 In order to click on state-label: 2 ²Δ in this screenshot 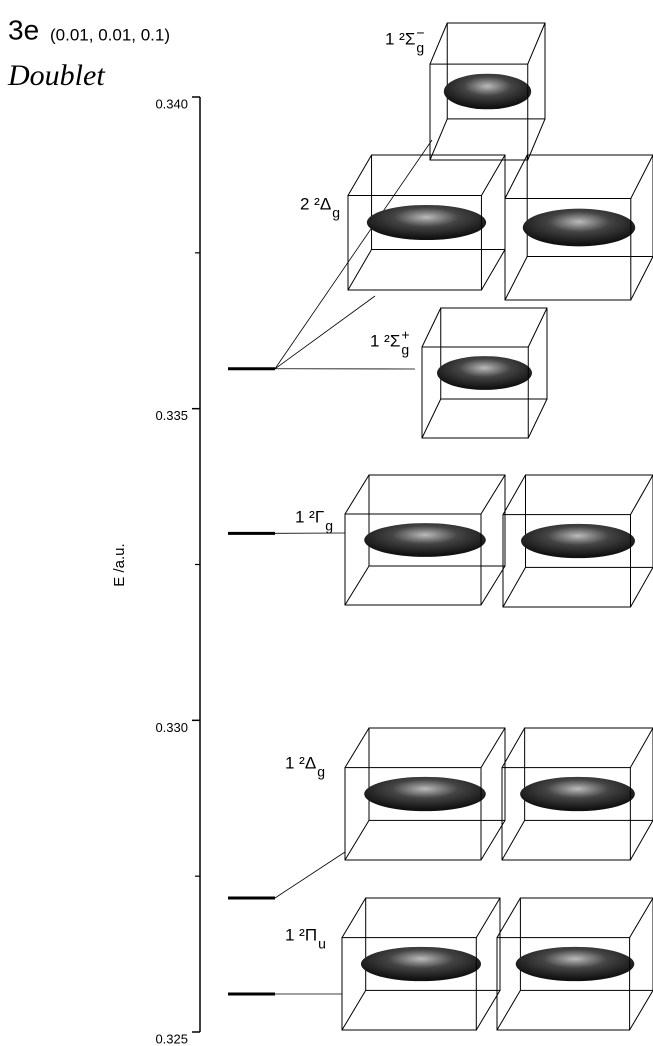, I will do `click(315, 203)`.